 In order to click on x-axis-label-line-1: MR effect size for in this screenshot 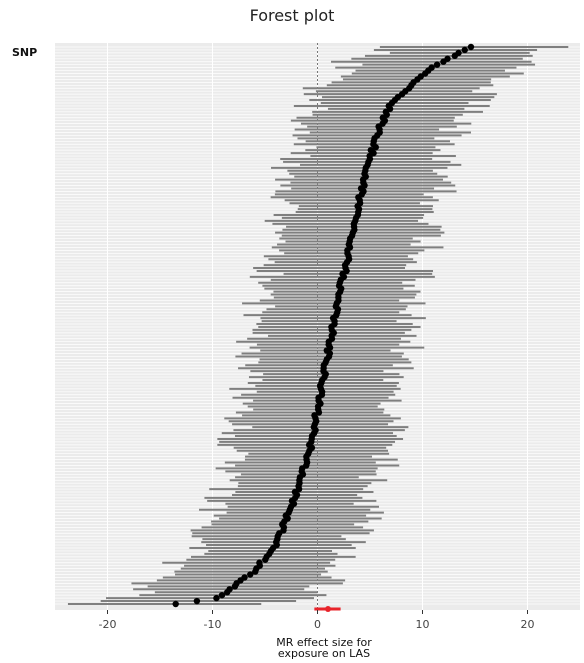, I will do `click(324, 642)`.